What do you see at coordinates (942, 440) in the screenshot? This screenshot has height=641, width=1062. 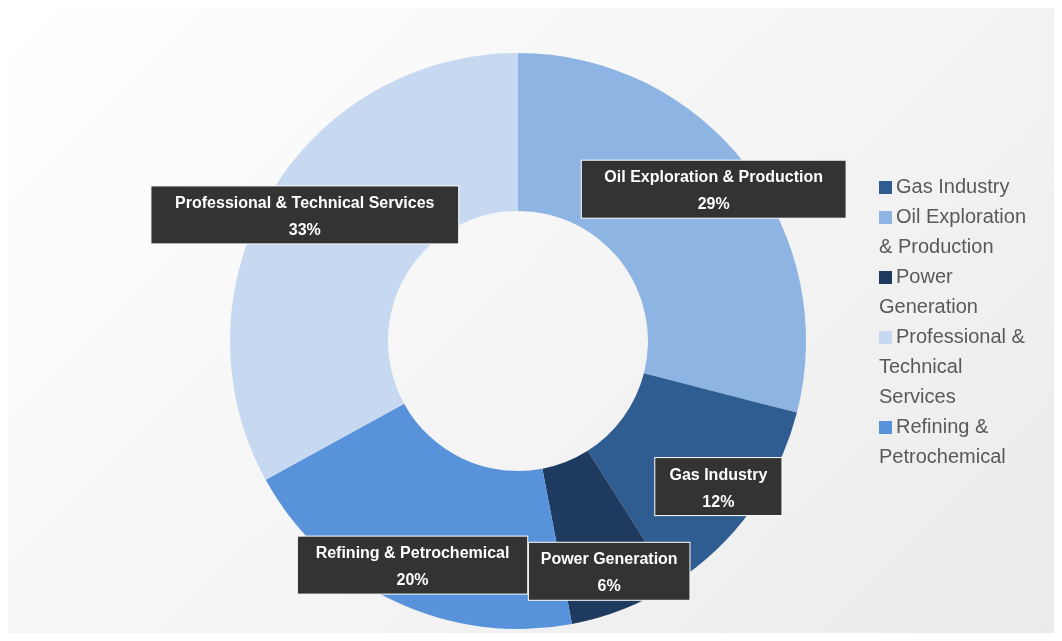 I see `legend-label: Refining & Petrochemical` at bounding box center [942, 440].